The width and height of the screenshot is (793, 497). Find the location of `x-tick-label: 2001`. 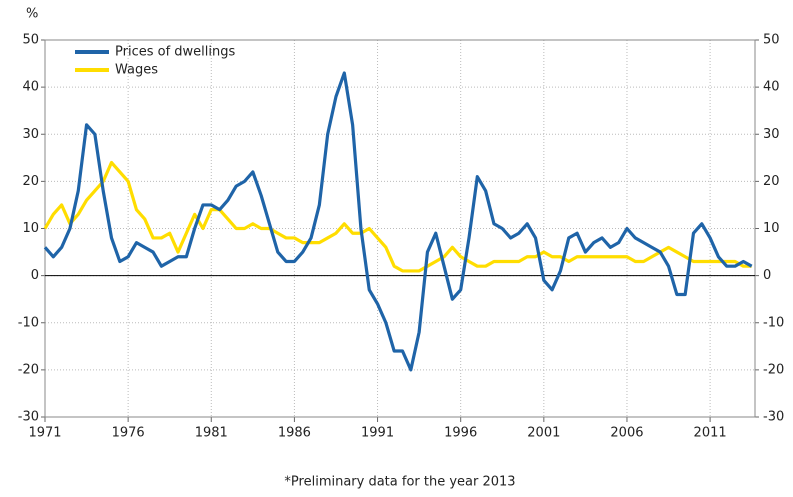

x-tick-label: 2001 is located at coordinates (543, 433).